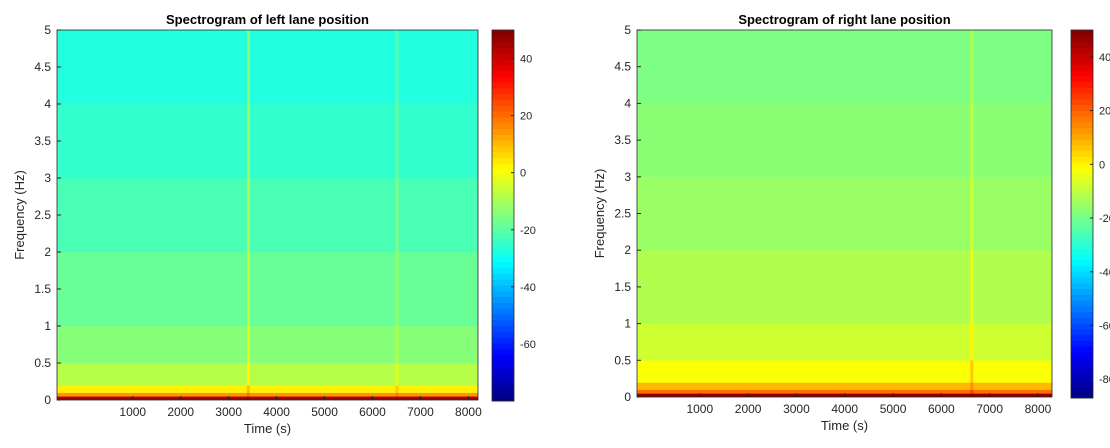 The width and height of the screenshot is (1110, 448). What do you see at coordinates (42, 67) in the screenshot?
I see `y-tick-label: 4.5` at bounding box center [42, 67].